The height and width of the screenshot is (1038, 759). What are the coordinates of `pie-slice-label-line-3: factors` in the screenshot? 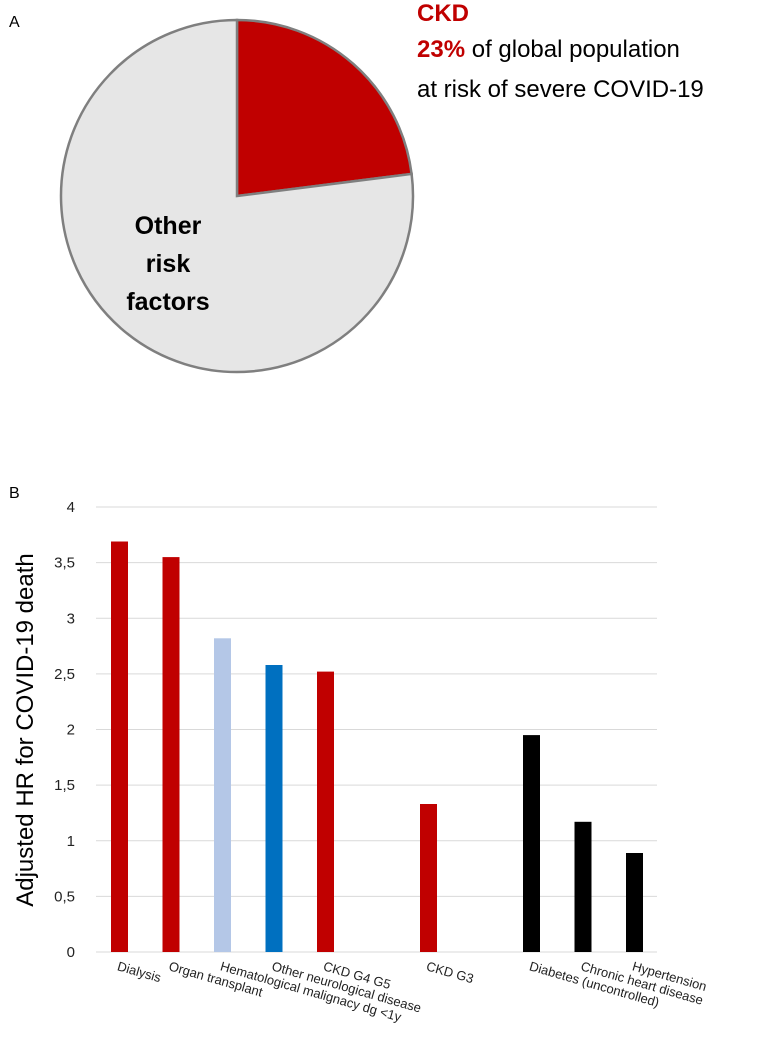 It's located at (167, 302).